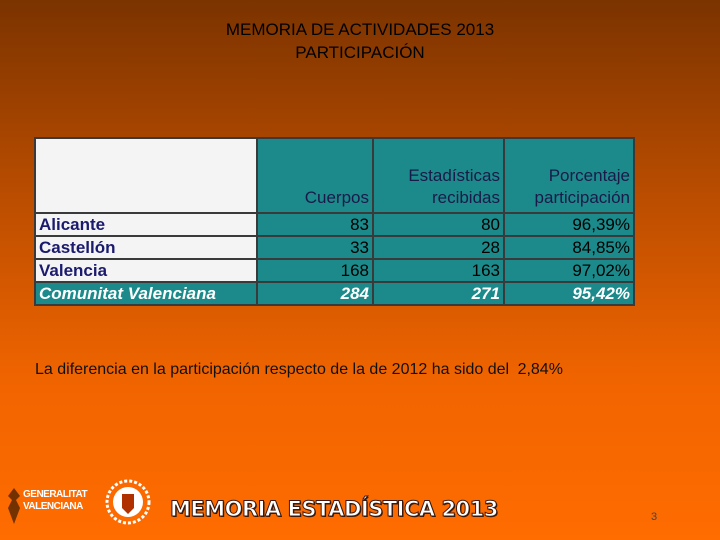 The width and height of the screenshot is (720, 540). I want to click on cell: 96,39%, so click(569, 224).